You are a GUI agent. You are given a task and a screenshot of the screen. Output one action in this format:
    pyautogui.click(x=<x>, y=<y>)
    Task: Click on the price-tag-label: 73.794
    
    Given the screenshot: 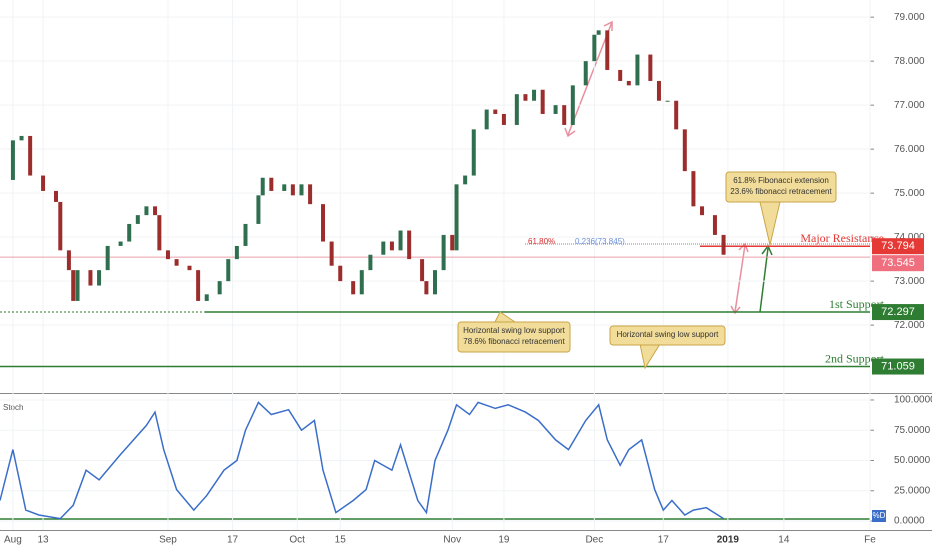 What is the action you would take?
    pyautogui.click(x=898, y=246)
    